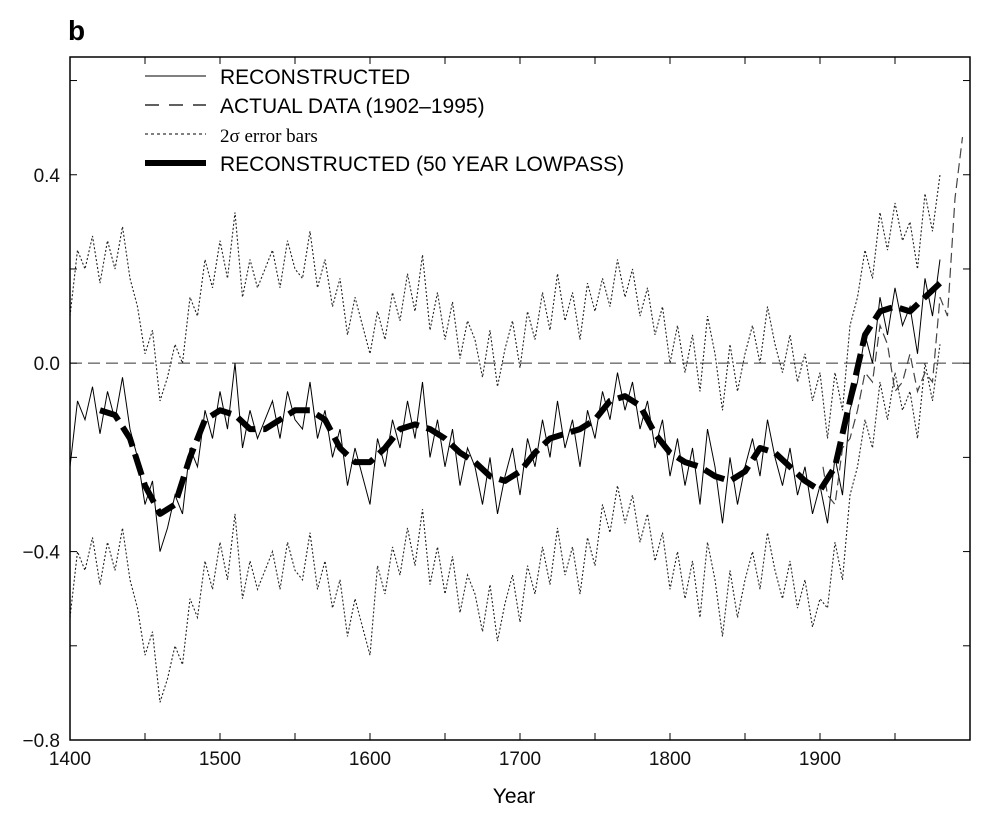  I want to click on y-tick-label: 0.4, so click(47, 176).